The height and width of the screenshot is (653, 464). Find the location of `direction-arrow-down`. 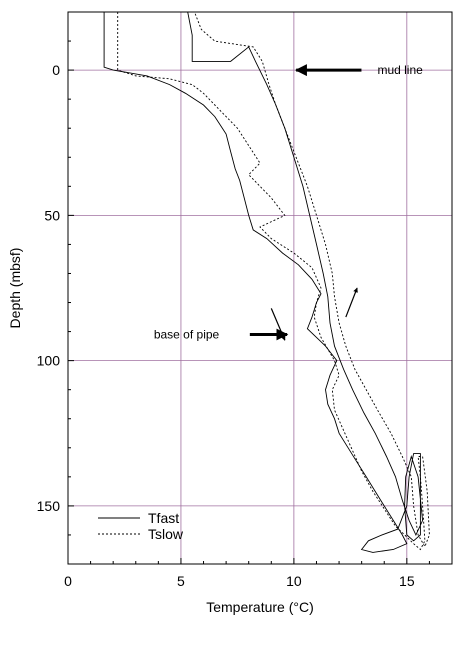

direction-arrow-down is located at coordinates (278, 324).